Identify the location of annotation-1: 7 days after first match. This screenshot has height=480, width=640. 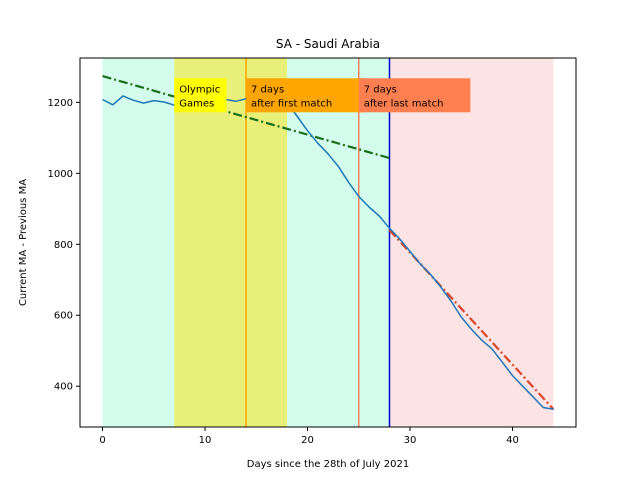
(305, 95).